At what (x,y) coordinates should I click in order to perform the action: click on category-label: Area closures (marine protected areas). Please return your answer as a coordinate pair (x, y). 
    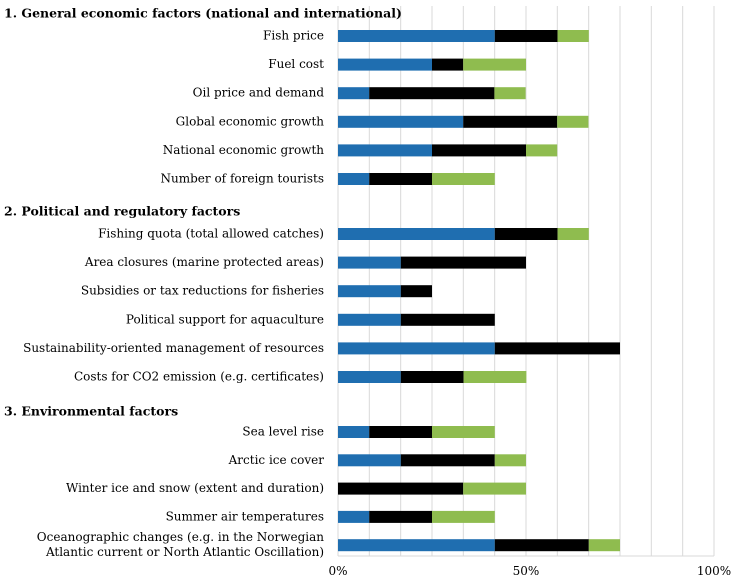
    Looking at the image, I should click on (204, 262).